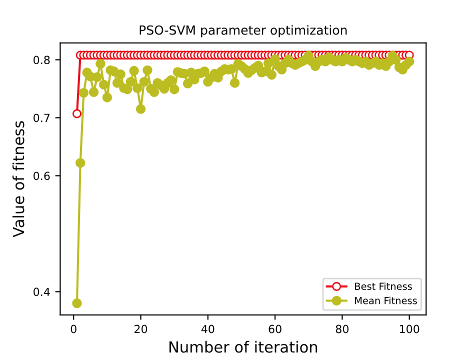  I want to click on y-axis-title: Value of fitness, so click(18, 179).